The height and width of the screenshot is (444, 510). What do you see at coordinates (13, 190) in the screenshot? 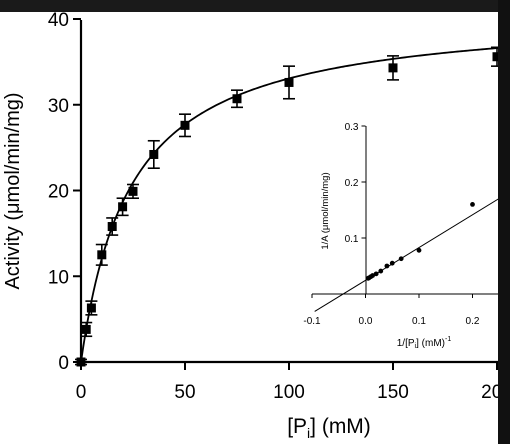
I see `main-y-axis-label: Activity (μmol/min/mg)` at bounding box center [13, 190].